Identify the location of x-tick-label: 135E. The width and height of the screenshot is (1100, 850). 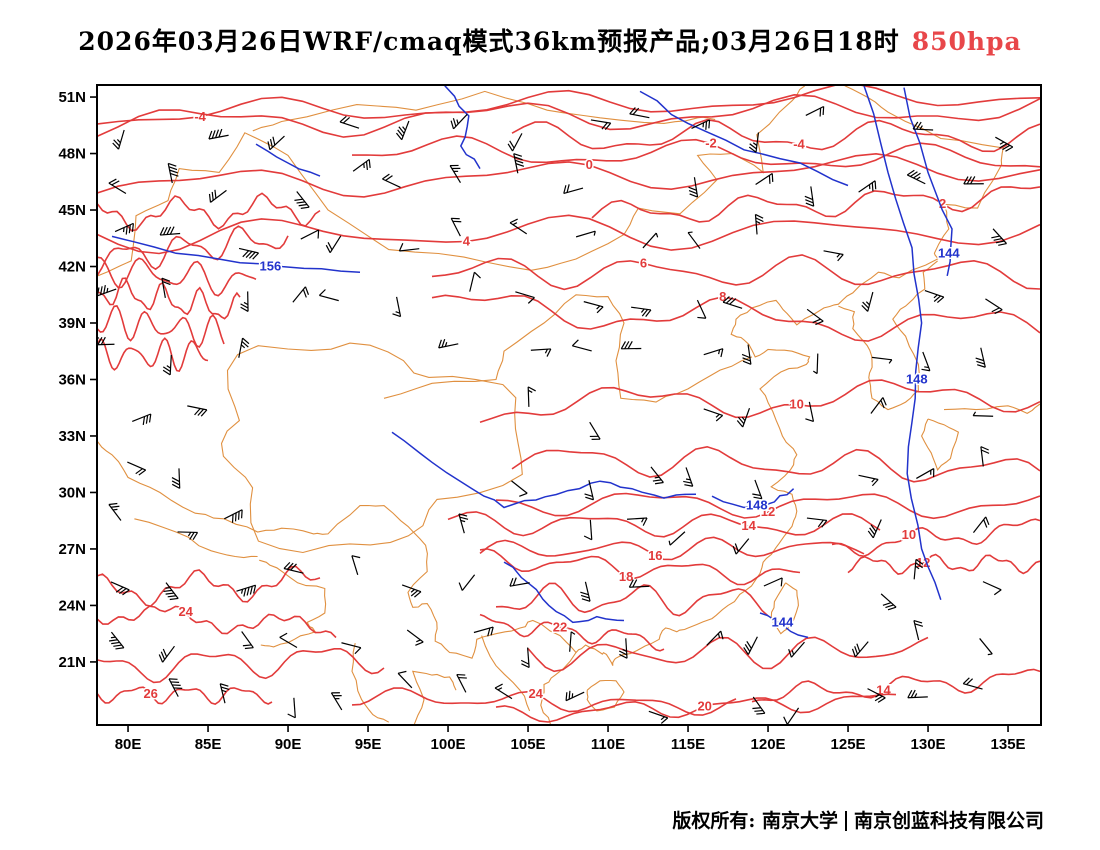
(1008, 744).